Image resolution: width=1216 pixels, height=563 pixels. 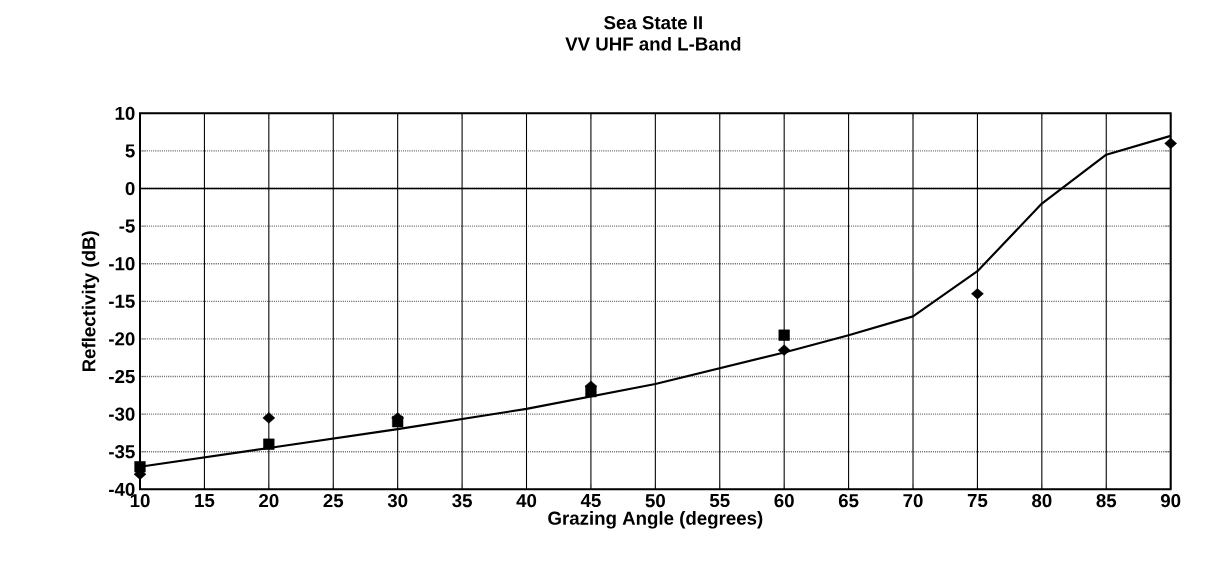 What do you see at coordinates (127, 226) in the screenshot?
I see `y-tick-label: -5` at bounding box center [127, 226].